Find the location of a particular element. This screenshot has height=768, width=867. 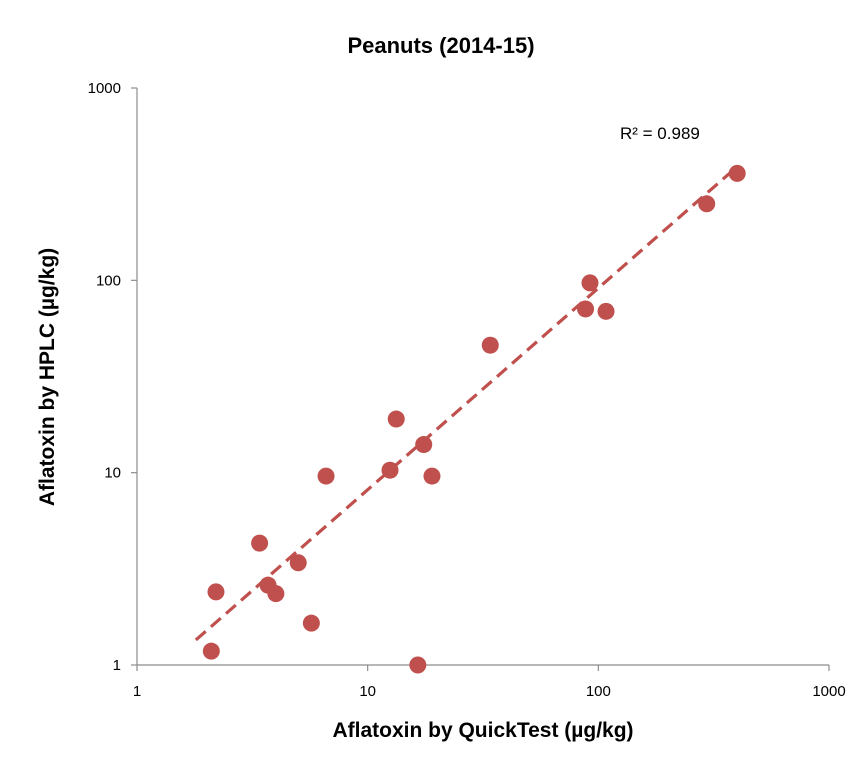

y-tick-label: 1000 is located at coordinates (104, 88).